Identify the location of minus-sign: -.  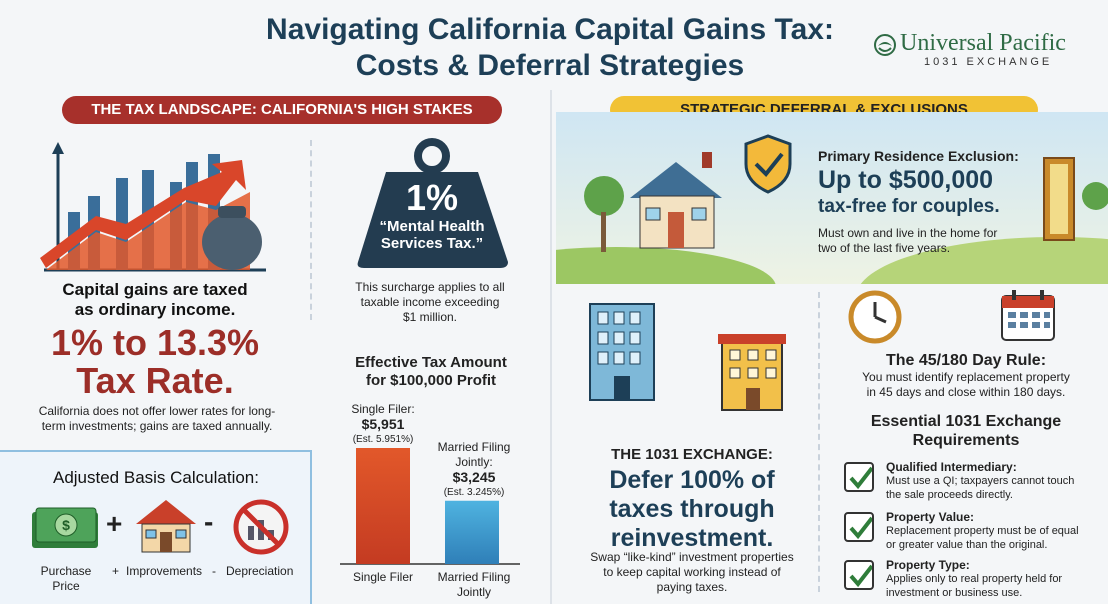
(209, 521).